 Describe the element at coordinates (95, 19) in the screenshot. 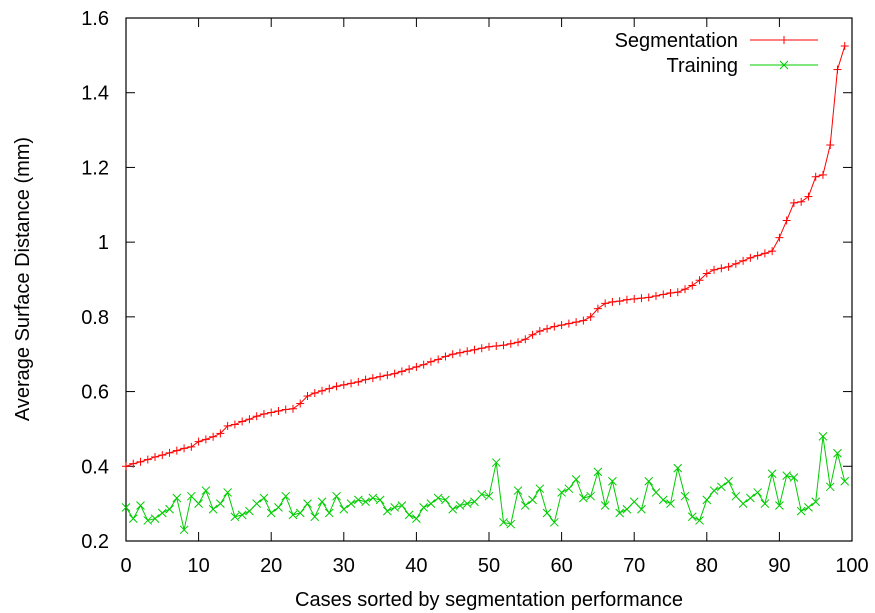

I see `y-tick-label: 1.6` at that location.